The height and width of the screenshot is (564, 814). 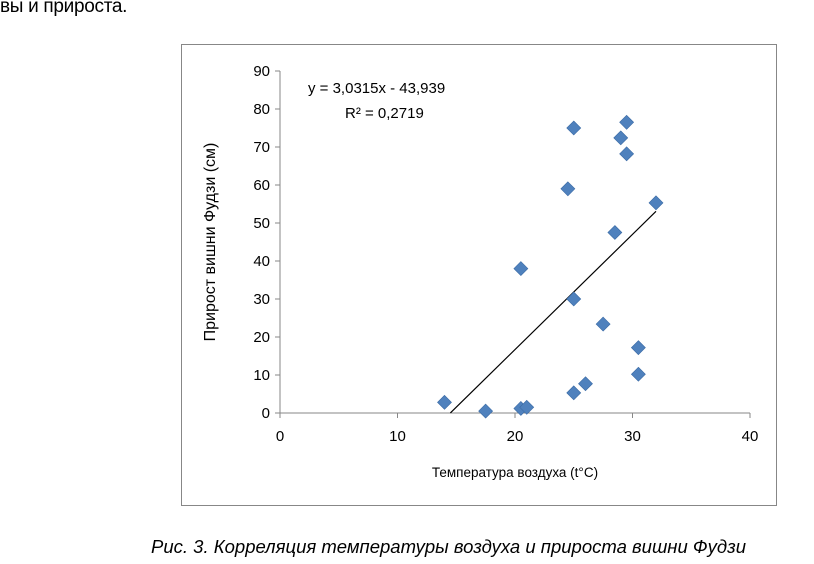 I want to click on preceding-text-fragment: вы и прироста., so click(x=64, y=8).